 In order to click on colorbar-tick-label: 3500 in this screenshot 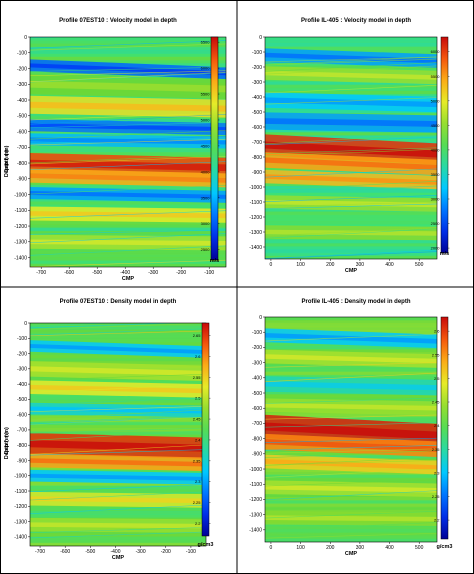, I will do `click(206, 197)`.